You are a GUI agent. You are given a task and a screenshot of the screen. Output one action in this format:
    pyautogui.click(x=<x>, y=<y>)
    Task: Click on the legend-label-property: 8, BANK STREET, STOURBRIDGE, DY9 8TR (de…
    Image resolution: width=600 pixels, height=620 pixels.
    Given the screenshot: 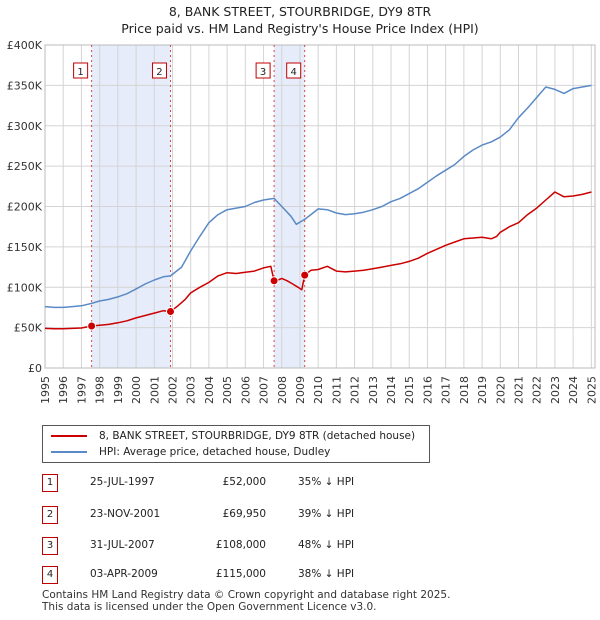 What is the action you would take?
    pyautogui.click(x=257, y=436)
    